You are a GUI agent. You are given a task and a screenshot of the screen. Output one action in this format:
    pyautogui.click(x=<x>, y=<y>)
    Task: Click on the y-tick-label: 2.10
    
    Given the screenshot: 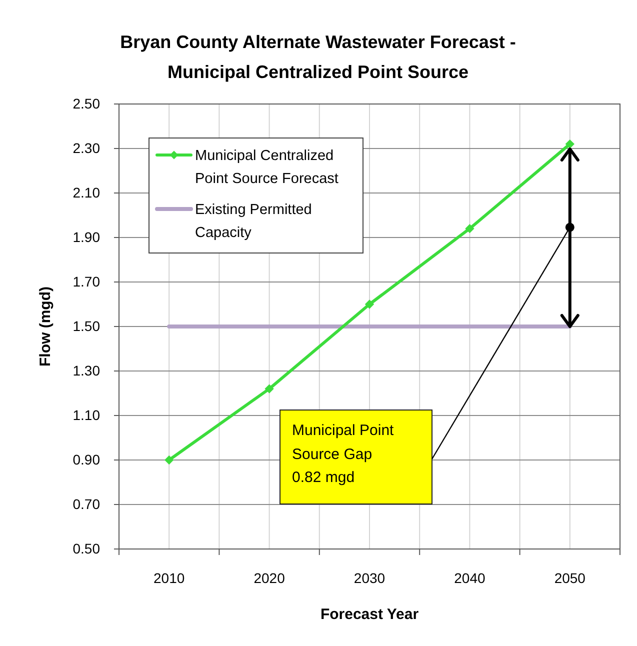 What is the action you would take?
    pyautogui.click(x=86, y=192)
    